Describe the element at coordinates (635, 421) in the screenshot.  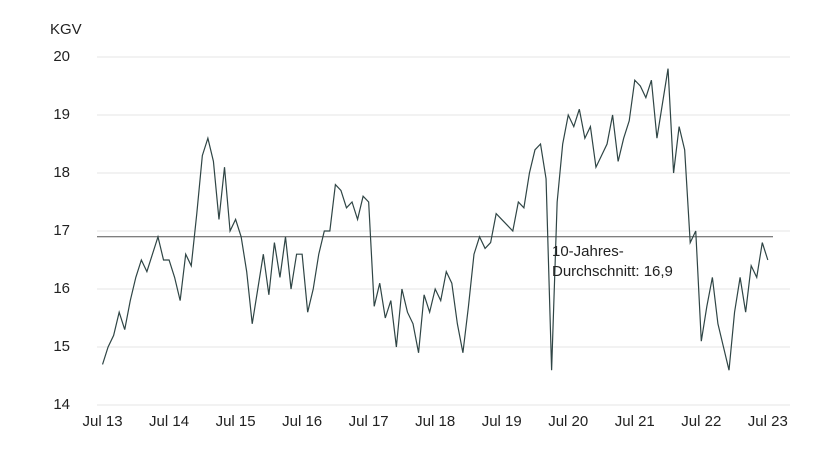
I see `x-tick-label: Jul 21` at that location.